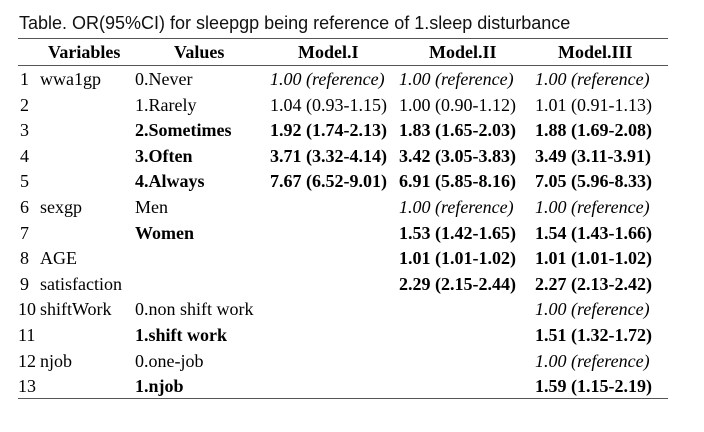  What do you see at coordinates (595, 52) in the screenshot?
I see `header-model-3: Model.III` at bounding box center [595, 52].